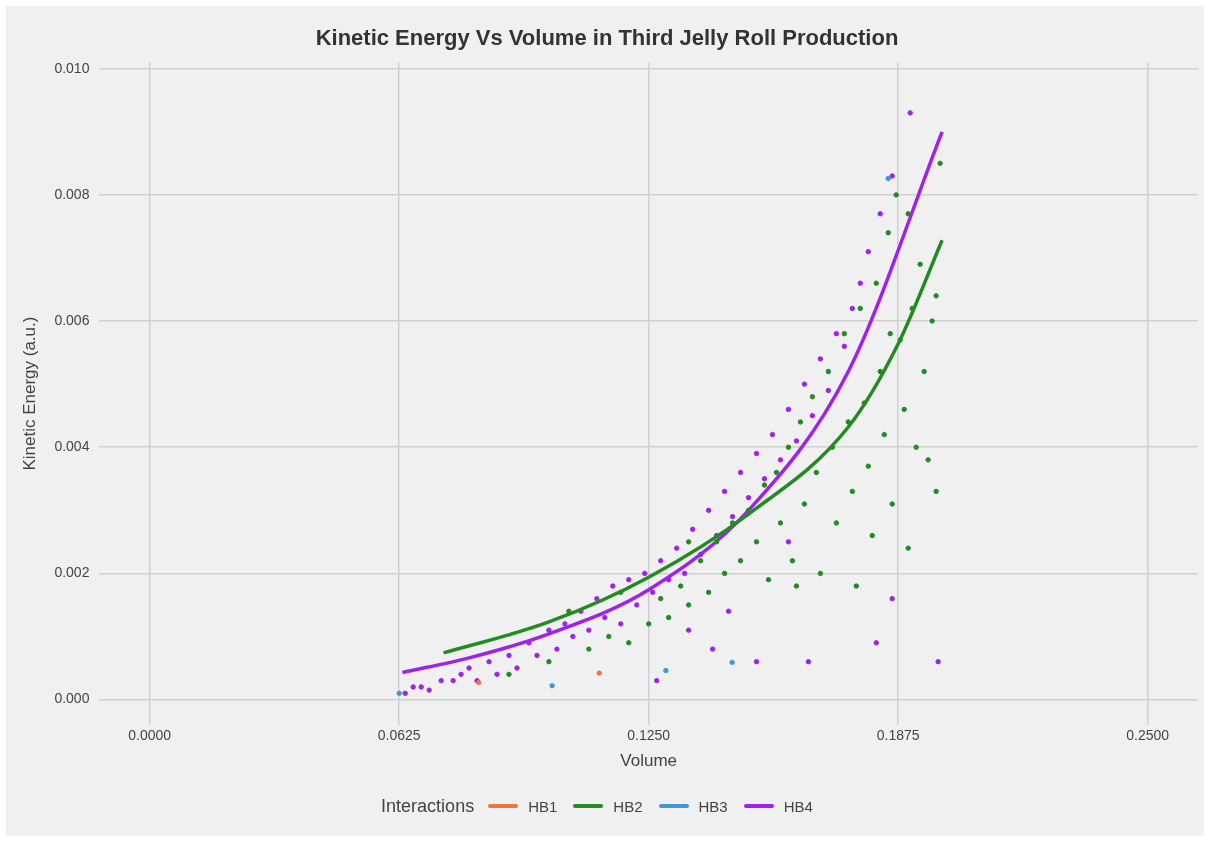 Image resolution: width=1210 pixels, height=842 pixels. What do you see at coordinates (798, 806) in the screenshot?
I see `legend-label: HB4` at bounding box center [798, 806].